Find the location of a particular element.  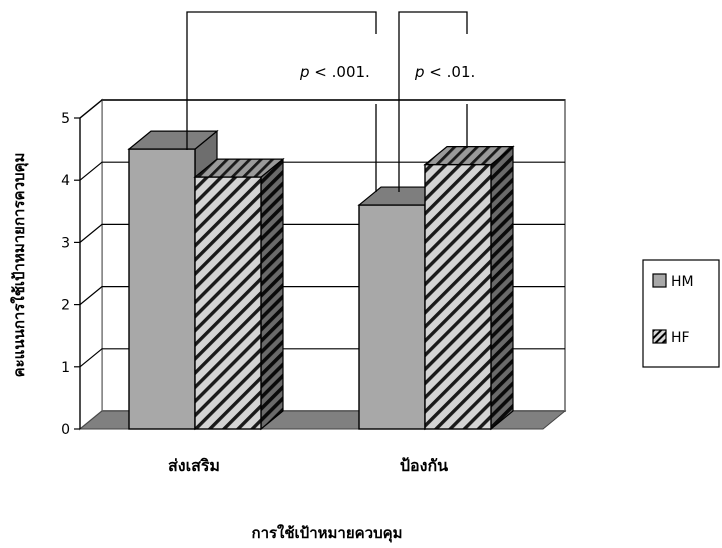

legend-label-hm: HM is located at coordinates (682, 282).